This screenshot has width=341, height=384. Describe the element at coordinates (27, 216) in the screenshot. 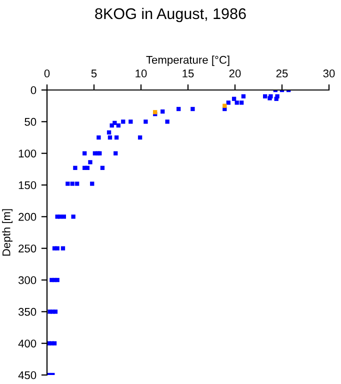

I see `y-tick-label: 200` at that location.